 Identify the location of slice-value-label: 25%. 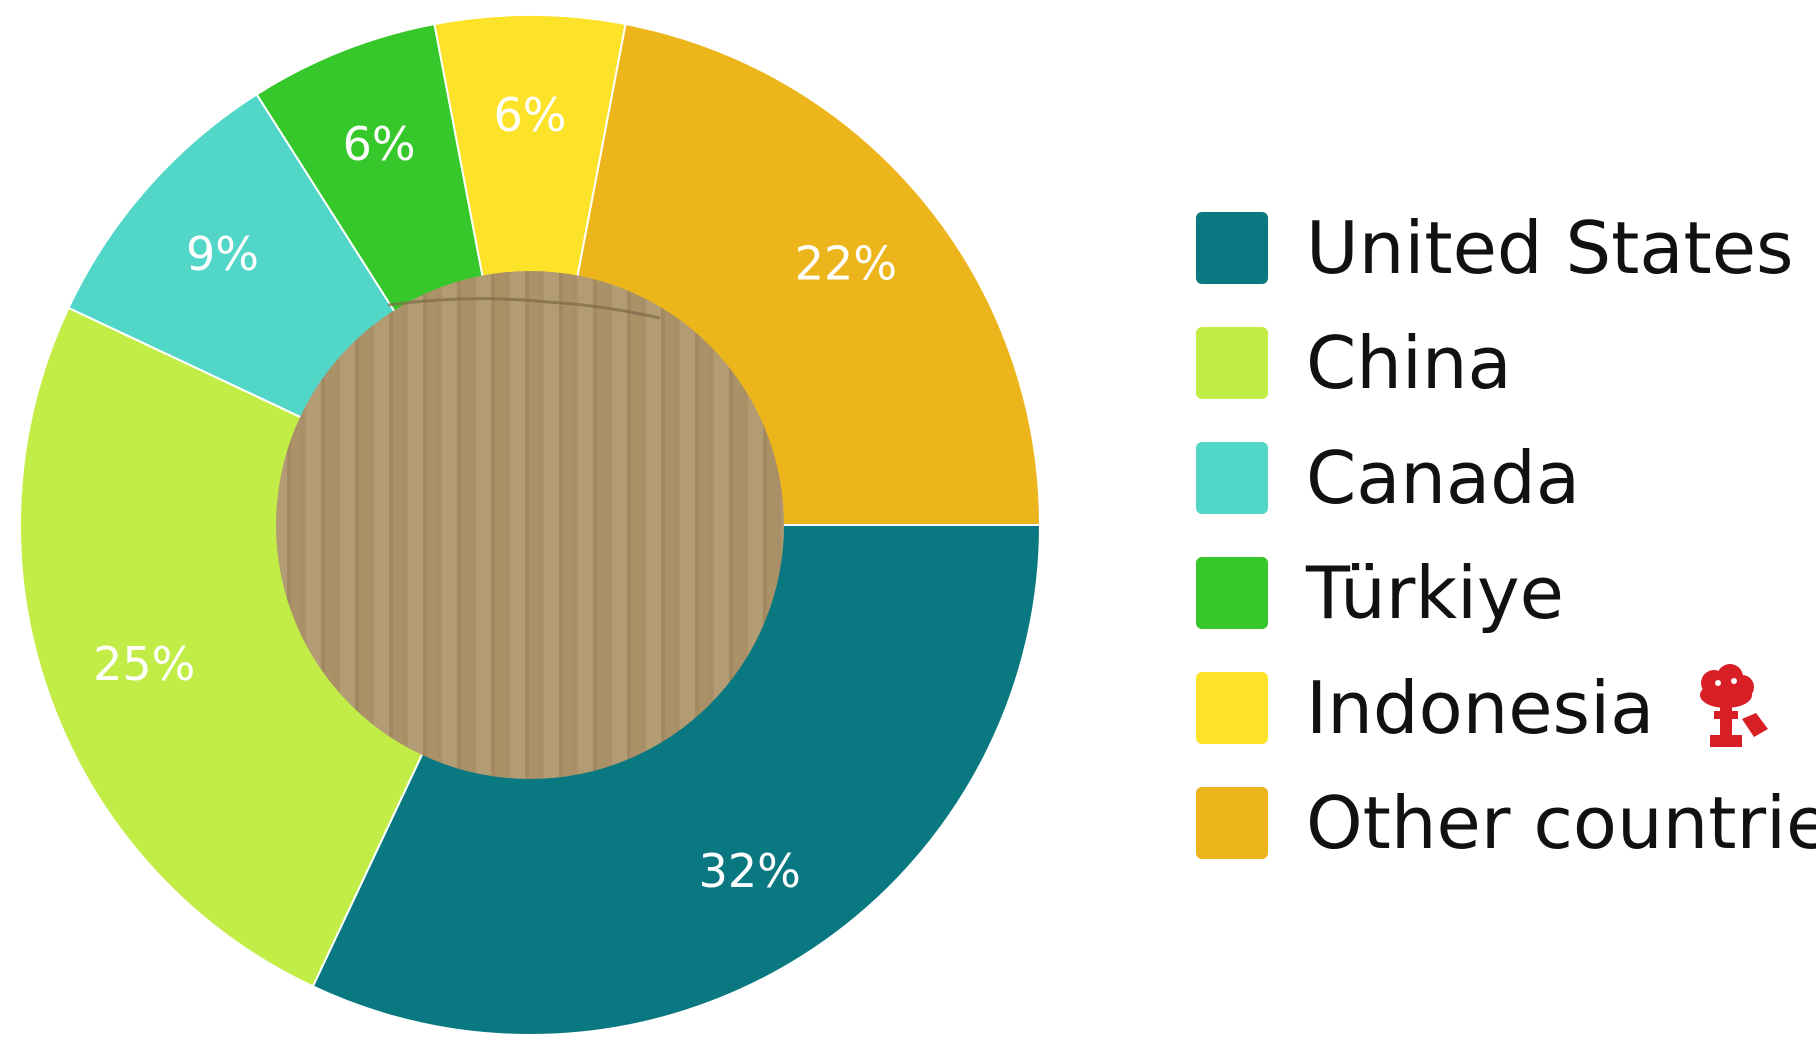
(144, 664).